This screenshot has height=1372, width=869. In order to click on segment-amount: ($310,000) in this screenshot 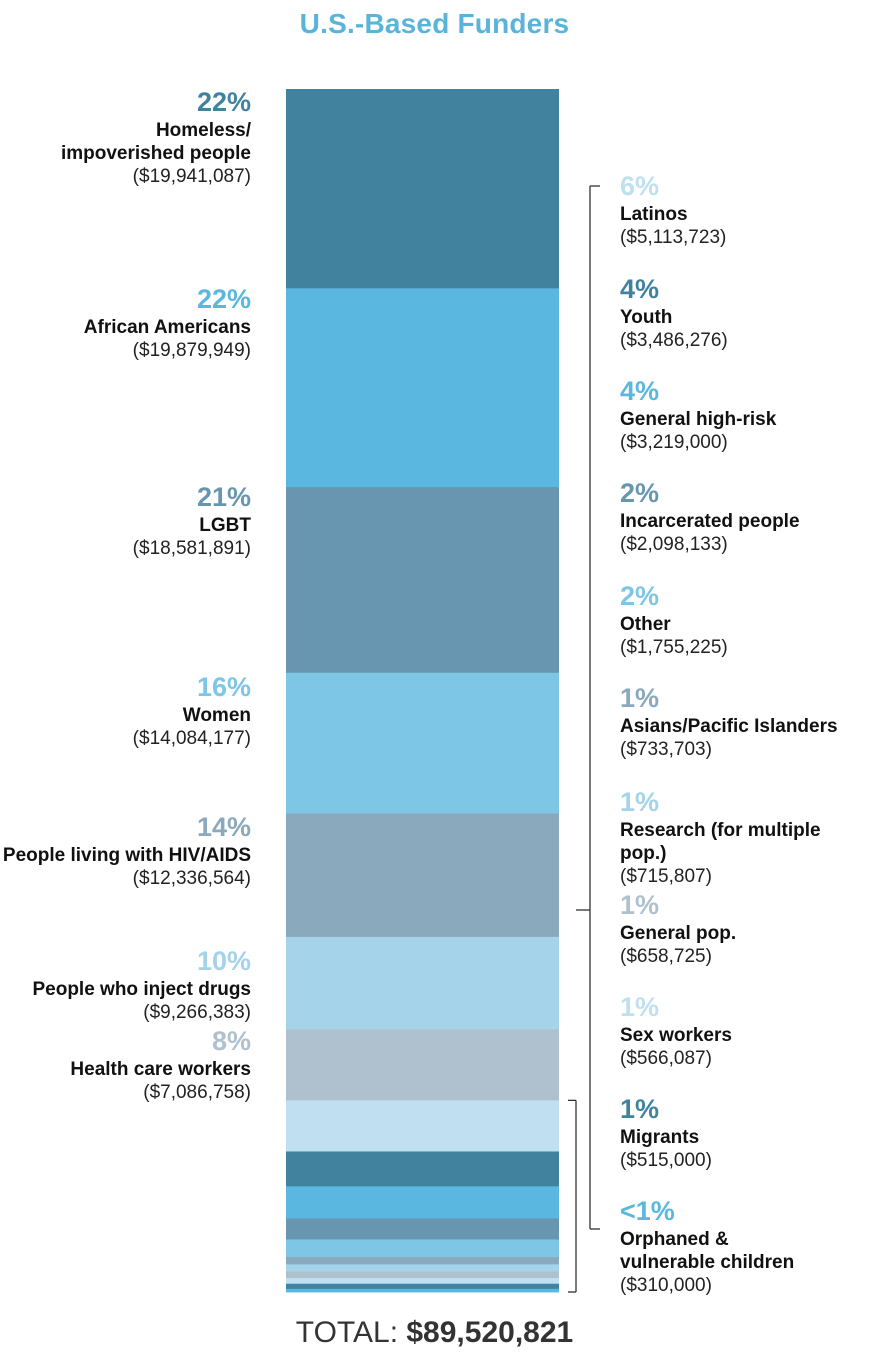, I will do `click(666, 1286)`.